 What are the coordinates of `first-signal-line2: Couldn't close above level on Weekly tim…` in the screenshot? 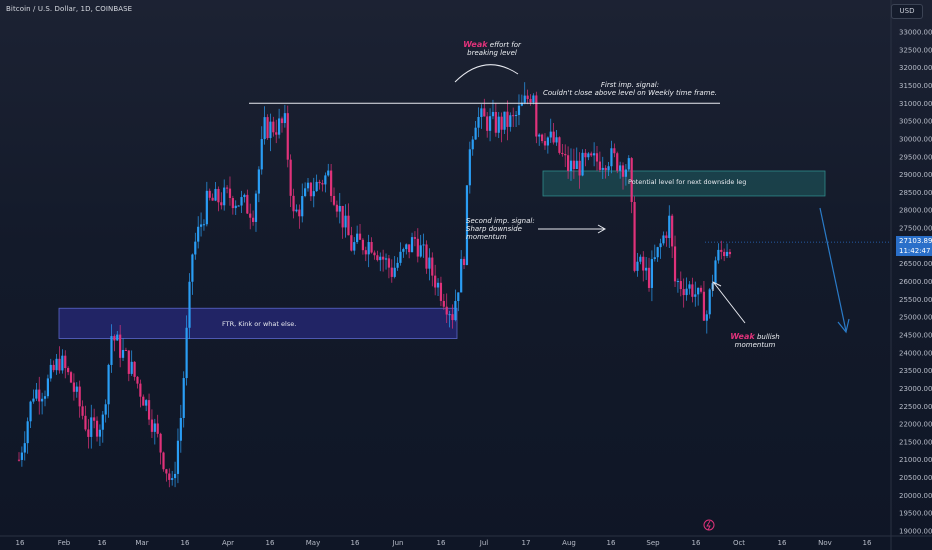 It's located at (629, 93).